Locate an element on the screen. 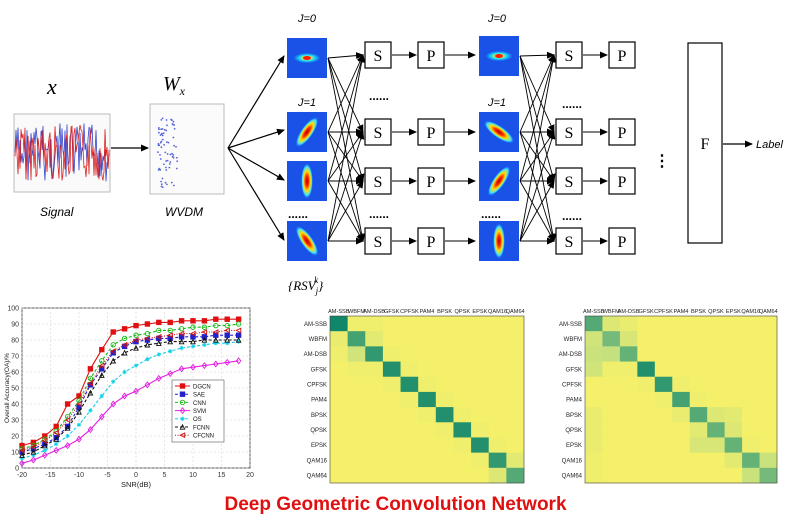  y-tick-label: 50 is located at coordinates (15, 389).